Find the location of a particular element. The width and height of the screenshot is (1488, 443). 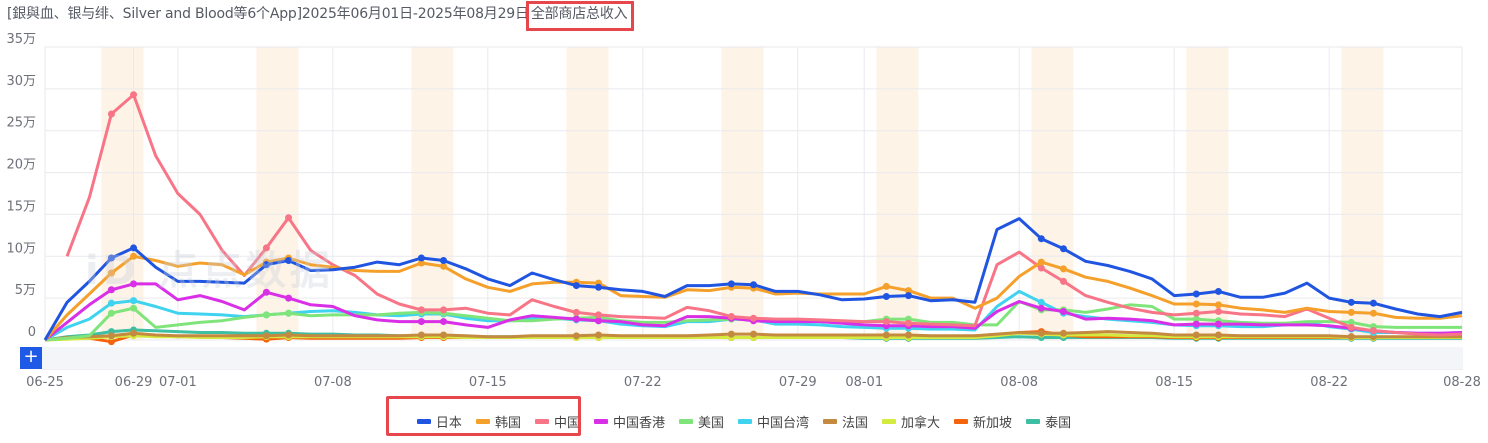

legend-item: 泰国 is located at coordinates (1048, 421).